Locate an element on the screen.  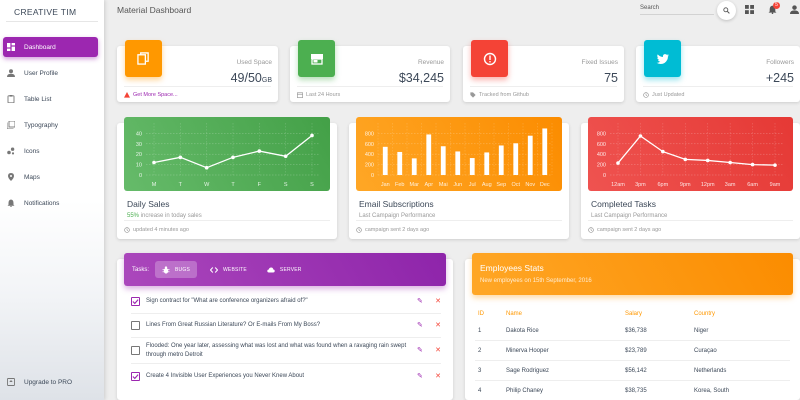
sidebar-item-icons: Icons is located at coordinates (50, 151).